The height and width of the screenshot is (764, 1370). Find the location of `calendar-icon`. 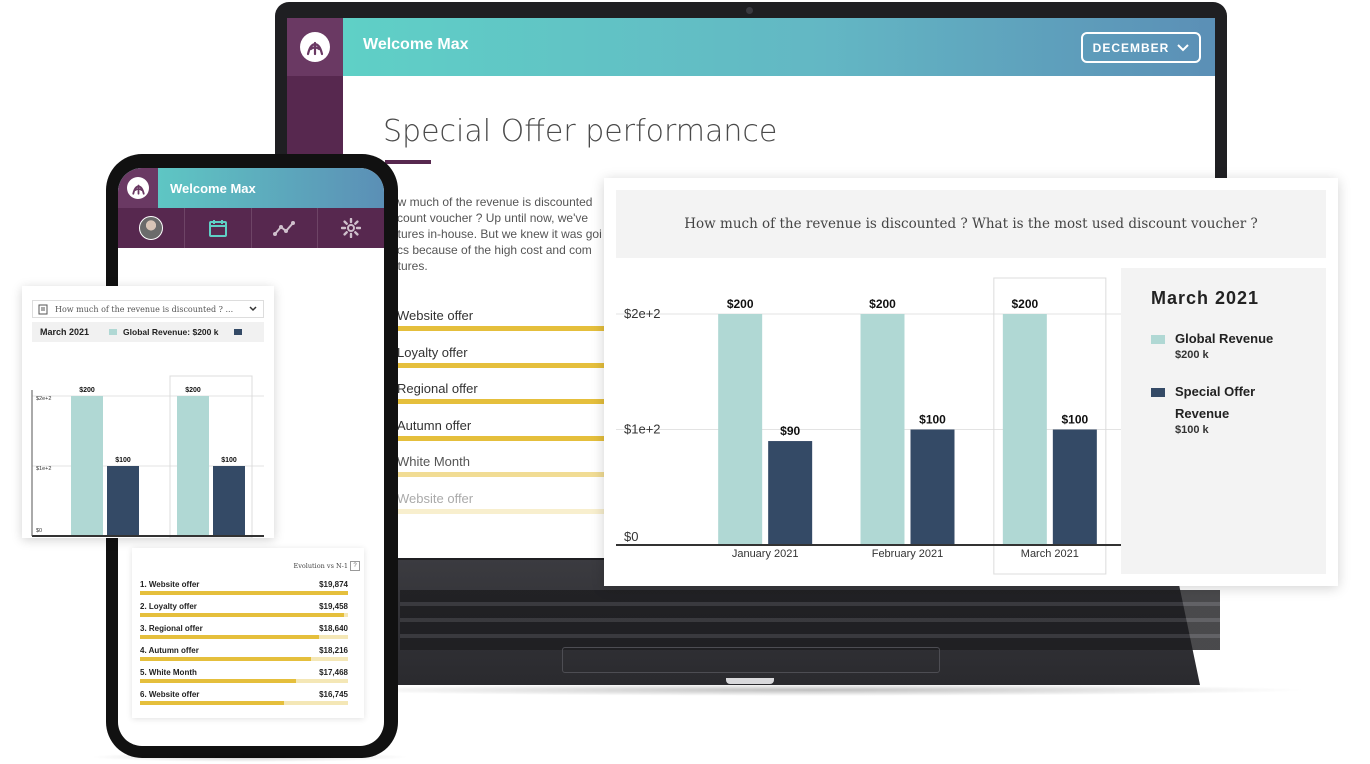

calendar-icon is located at coordinates (217, 228).